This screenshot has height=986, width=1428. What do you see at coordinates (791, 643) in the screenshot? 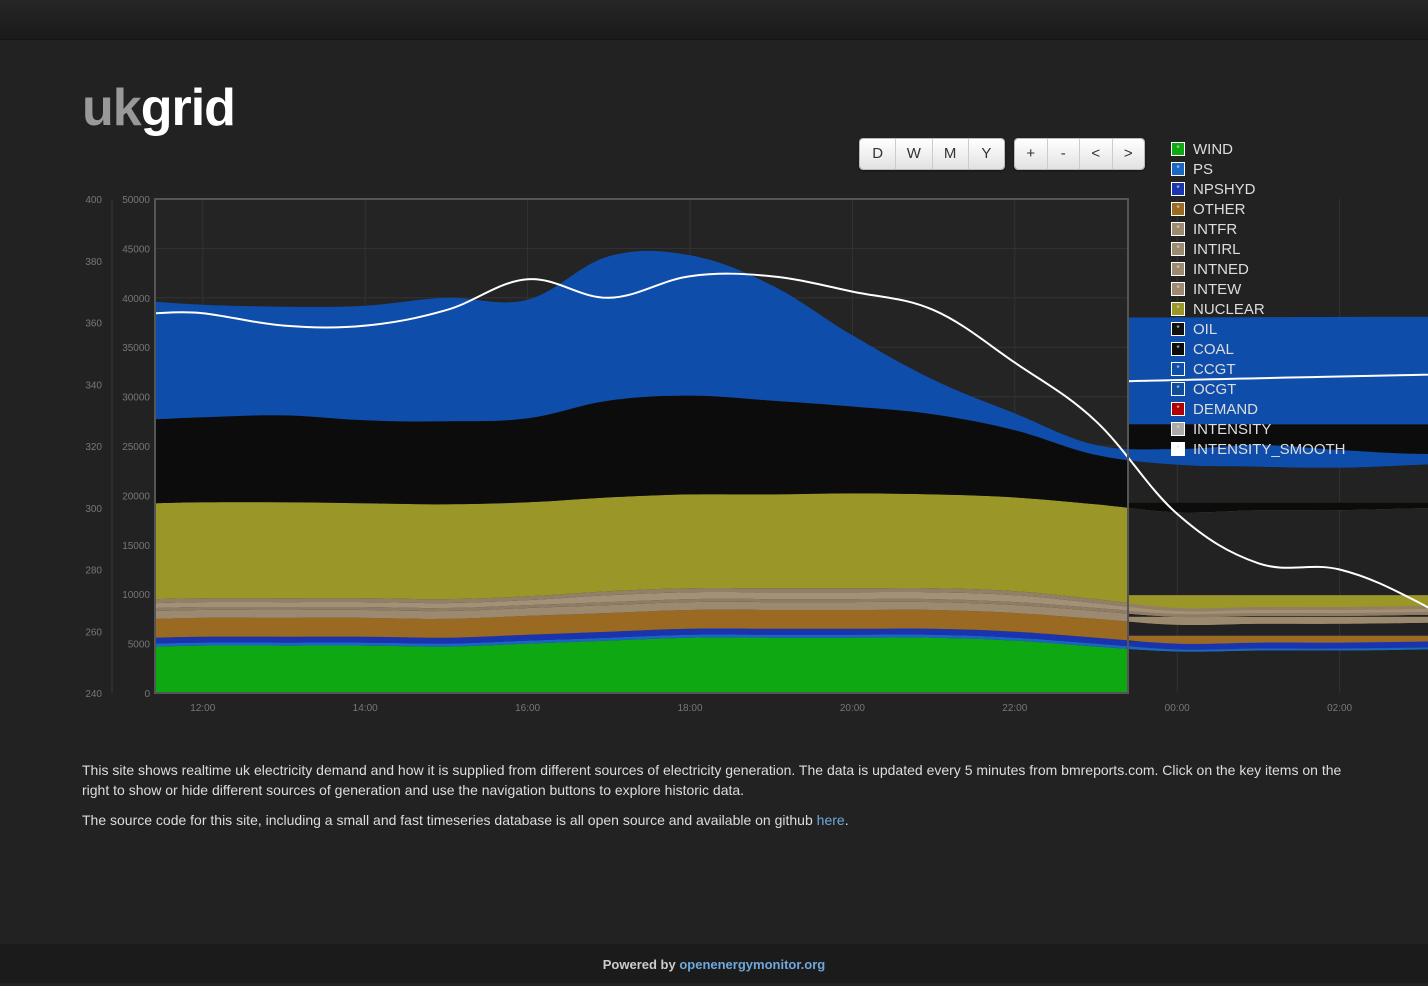
I see `area-ps` at bounding box center [791, 643].